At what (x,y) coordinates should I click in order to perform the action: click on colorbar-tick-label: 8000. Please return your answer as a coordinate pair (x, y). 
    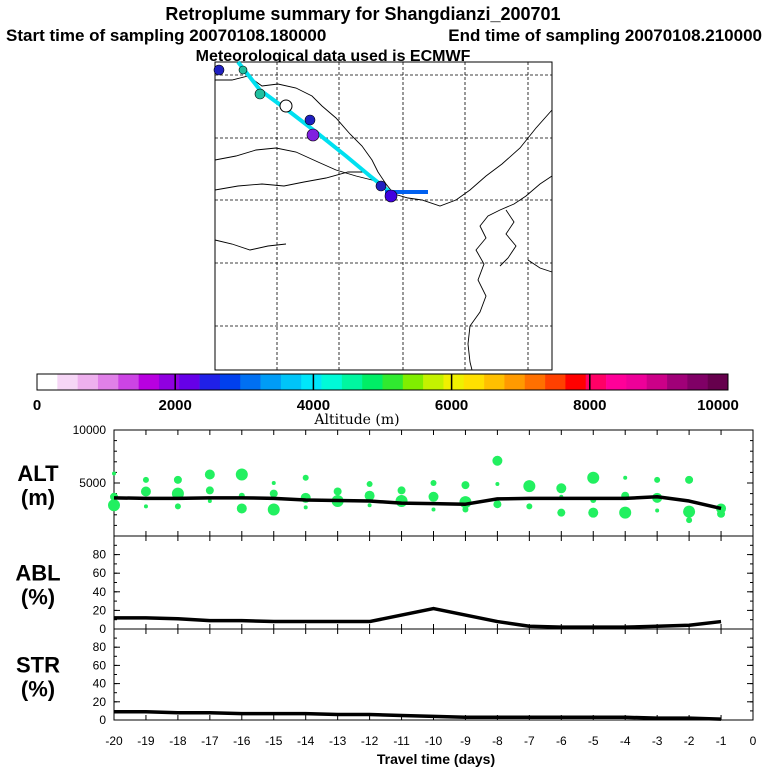
    Looking at the image, I should click on (589, 405).